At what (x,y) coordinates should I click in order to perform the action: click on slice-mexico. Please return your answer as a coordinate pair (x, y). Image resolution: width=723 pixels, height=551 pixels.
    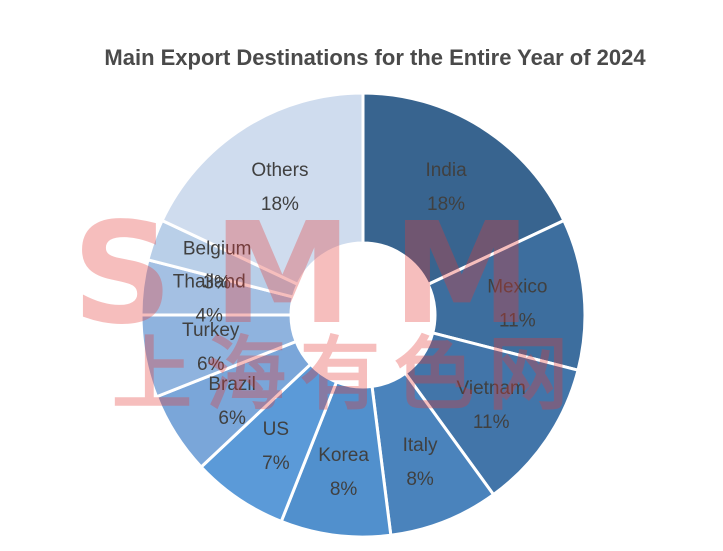
    Looking at the image, I should click on (506, 295).